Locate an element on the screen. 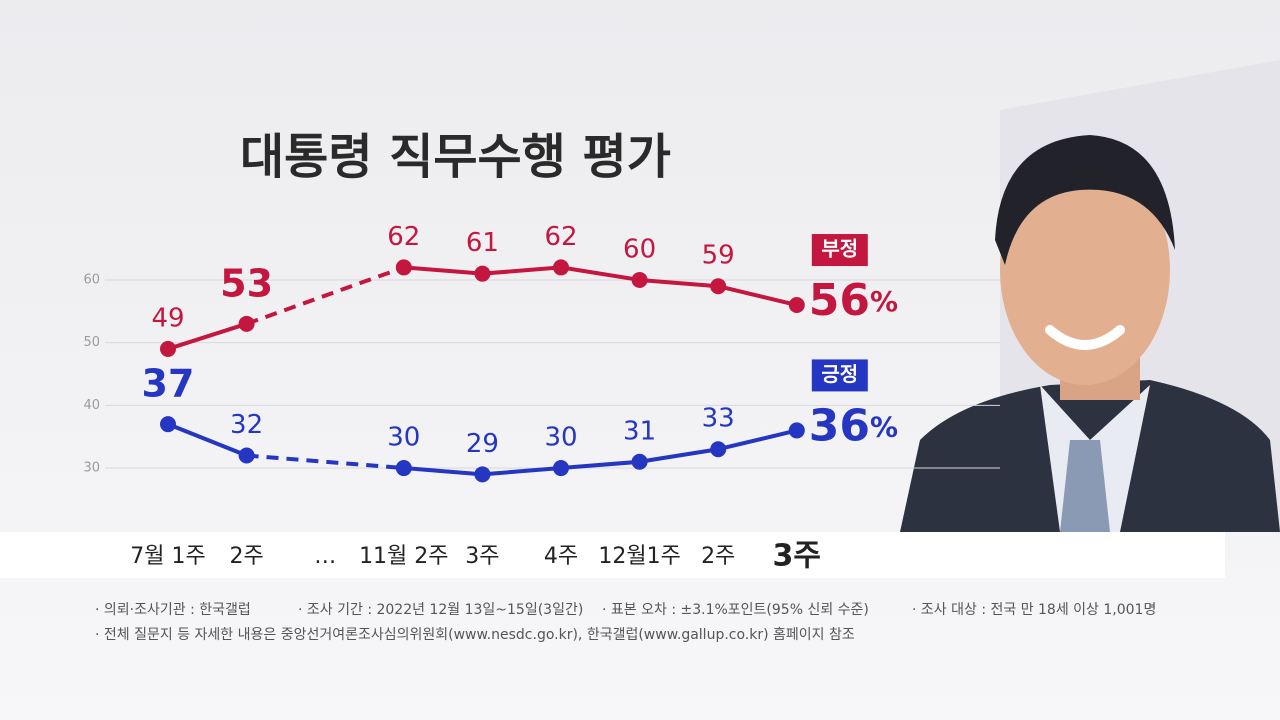 This screenshot has height=720, width=1280. x-tick-label: 7월 1주 is located at coordinates (167, 556).